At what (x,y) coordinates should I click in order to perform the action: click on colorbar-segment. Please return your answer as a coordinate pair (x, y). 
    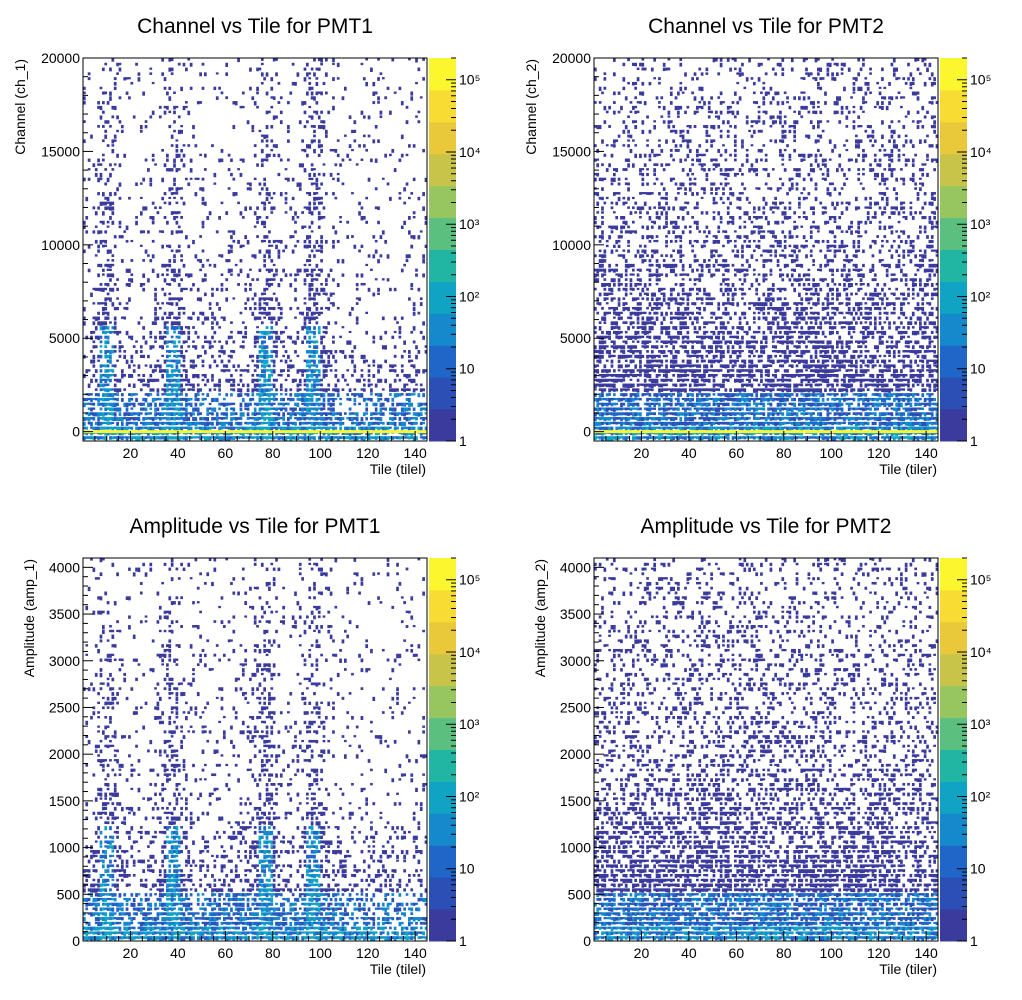
    Looking at the image, I should click on (442, 114).